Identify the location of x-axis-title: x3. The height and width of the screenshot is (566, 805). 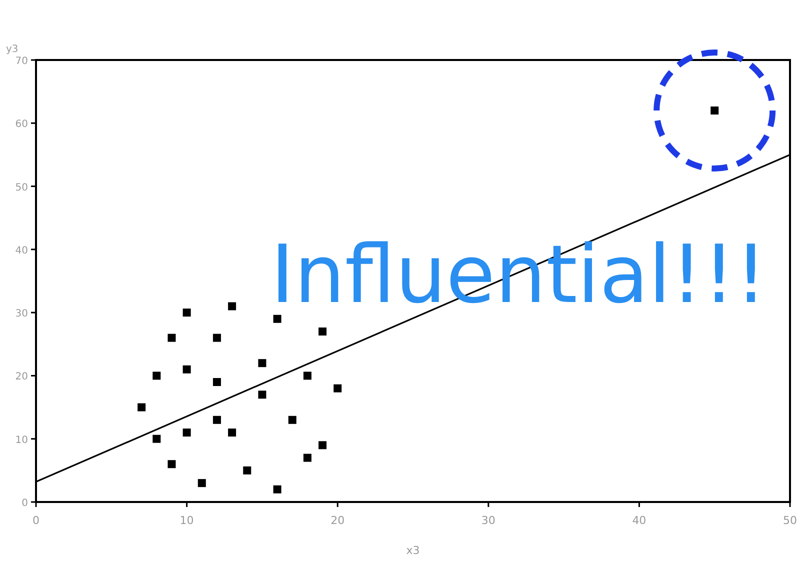
(413, 550).